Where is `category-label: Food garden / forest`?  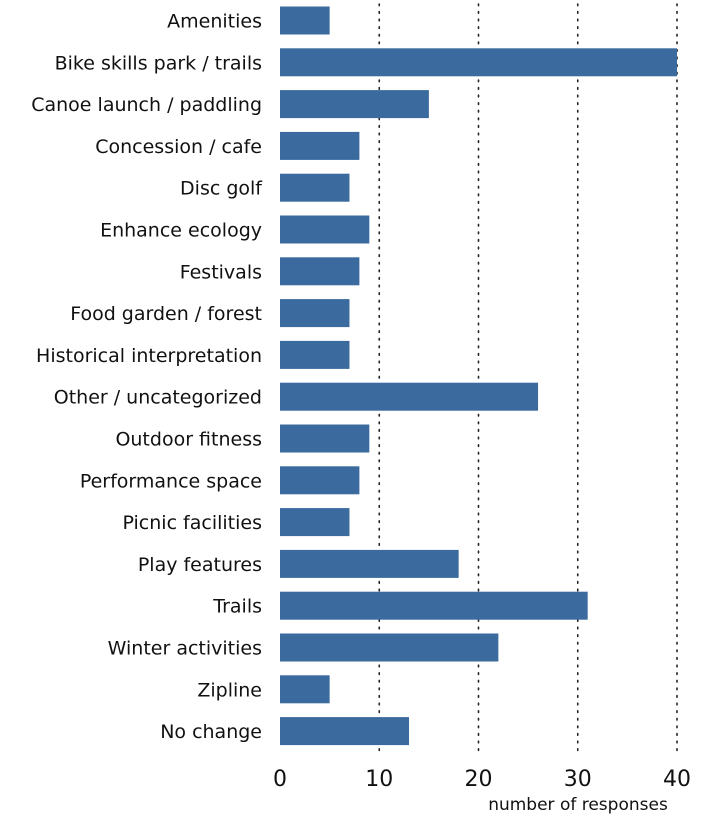
category-label: Food garden / forest is located at coordinates (166, 314).